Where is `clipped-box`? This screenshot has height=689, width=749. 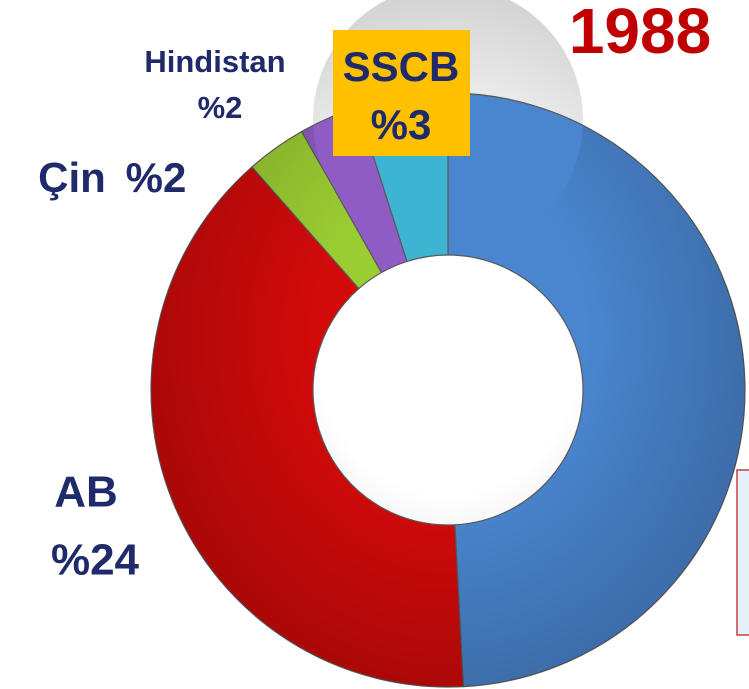
clipped-box is located at coordinates (742, 552).